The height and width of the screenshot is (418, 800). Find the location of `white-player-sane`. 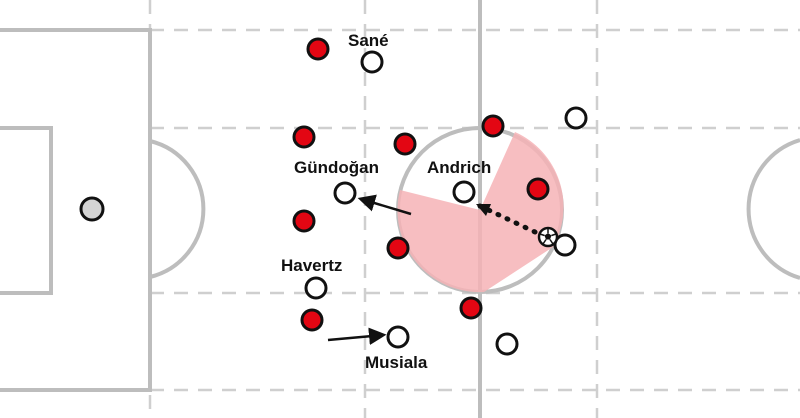

white-player-sane is located at coordinates (372, 62).